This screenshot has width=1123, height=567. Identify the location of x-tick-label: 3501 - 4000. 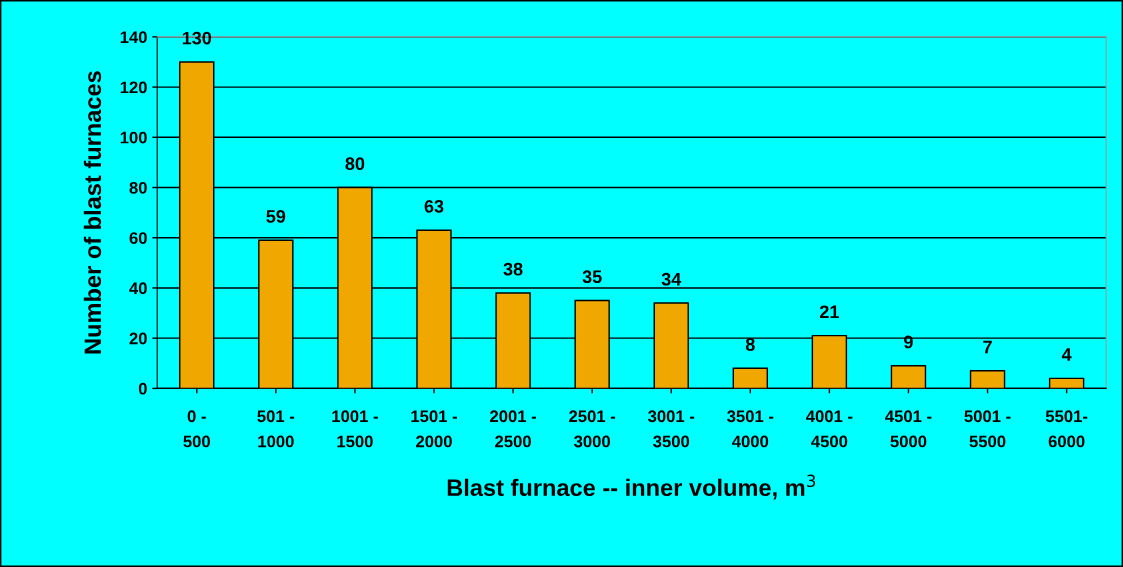
(750, 429).